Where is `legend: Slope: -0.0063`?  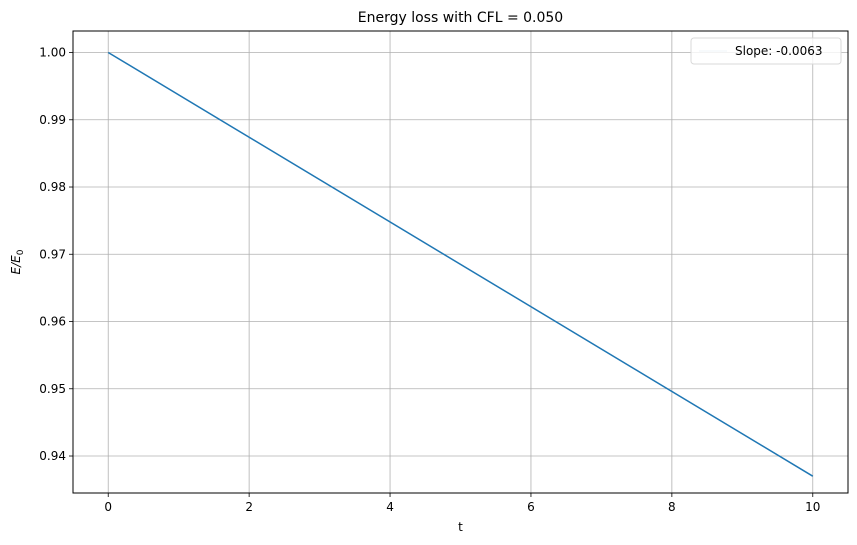 legend: Slope: -0.0063 is located at coordinates (766, 51).